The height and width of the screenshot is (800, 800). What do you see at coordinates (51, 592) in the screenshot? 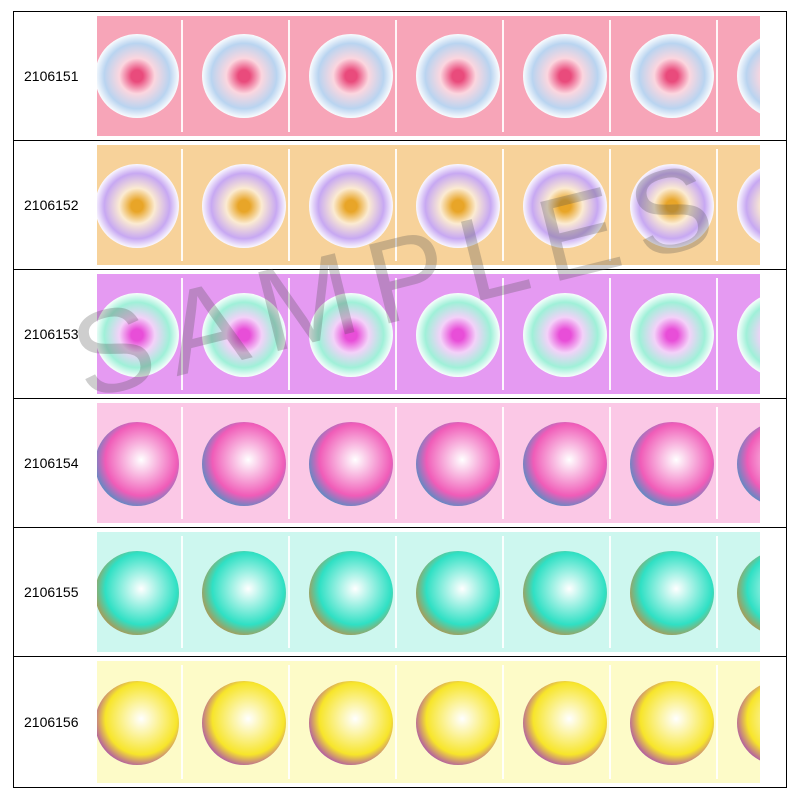
I see `product-code: 2106155` at bounding box center [51, 592].